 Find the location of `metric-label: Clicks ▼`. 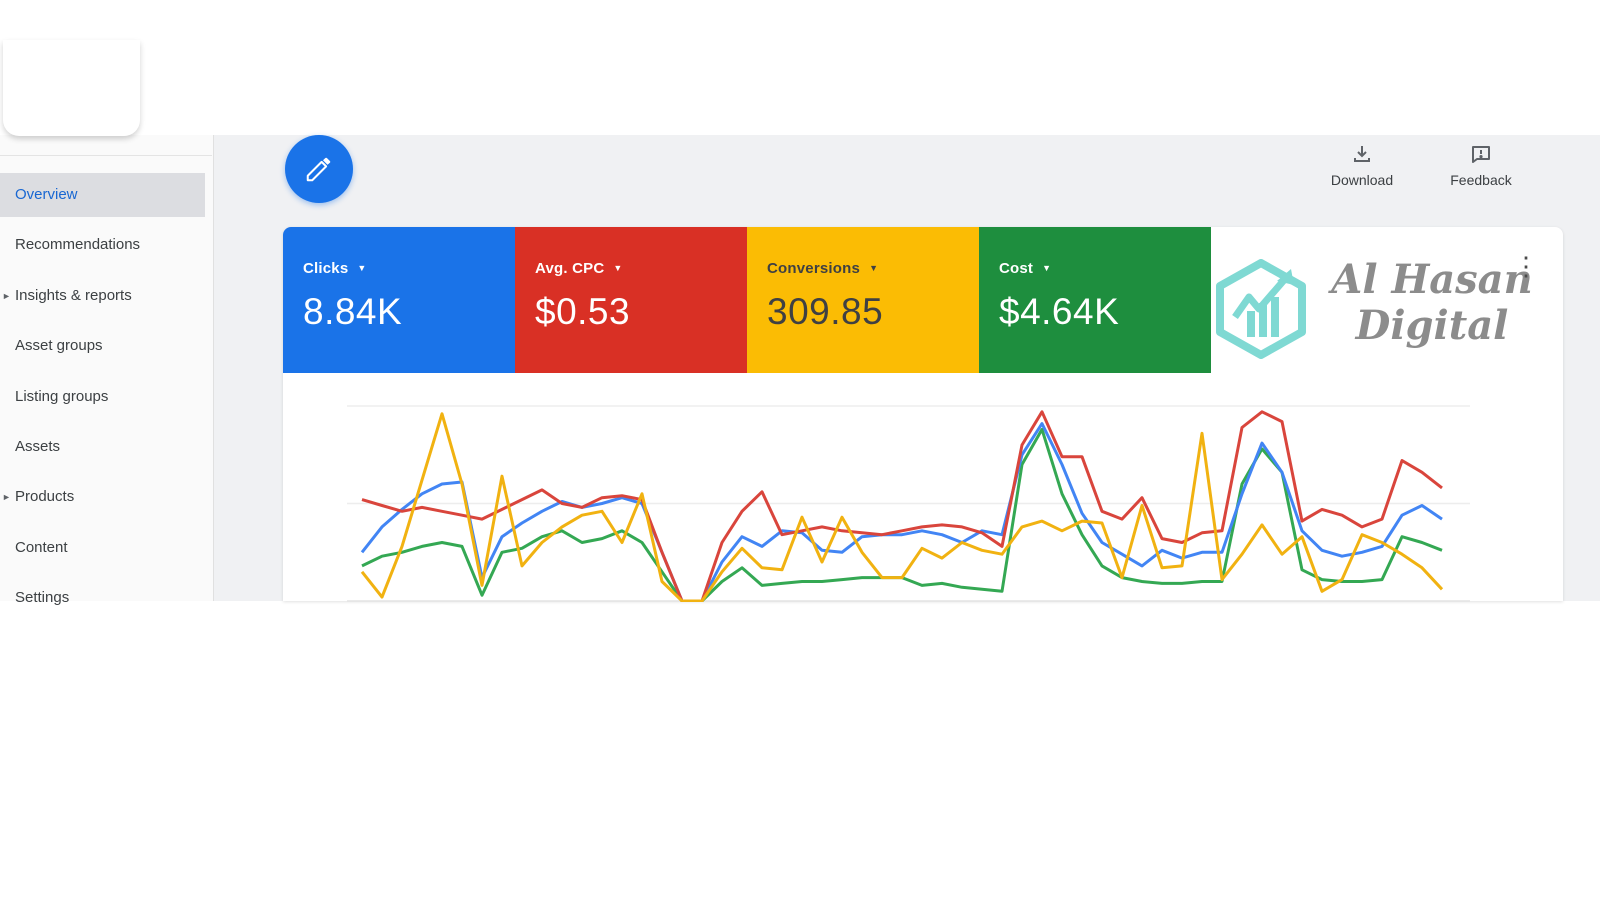

metric-label: Clicks ▼ is located at coordinates (335, 268).